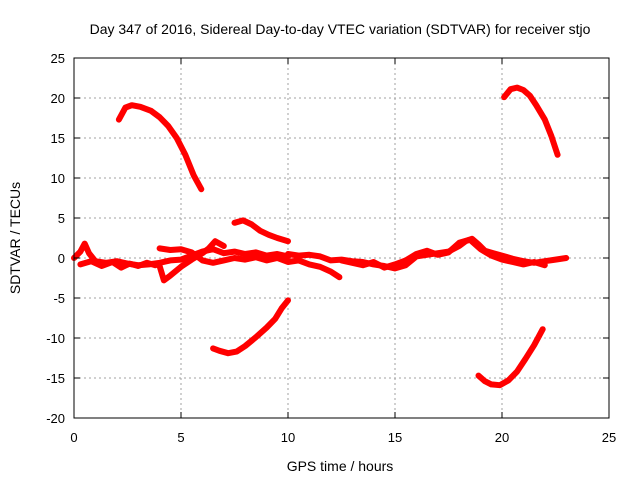  What do you see at coordinates (261, 231) in the screenshot?
I see `series-arc-c` at bounding box center [261, 231].